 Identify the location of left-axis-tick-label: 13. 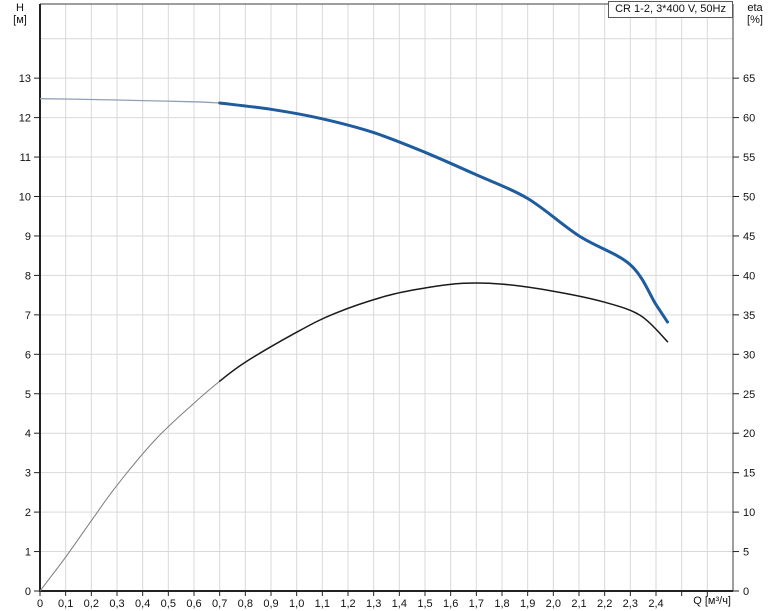
(25, 79).